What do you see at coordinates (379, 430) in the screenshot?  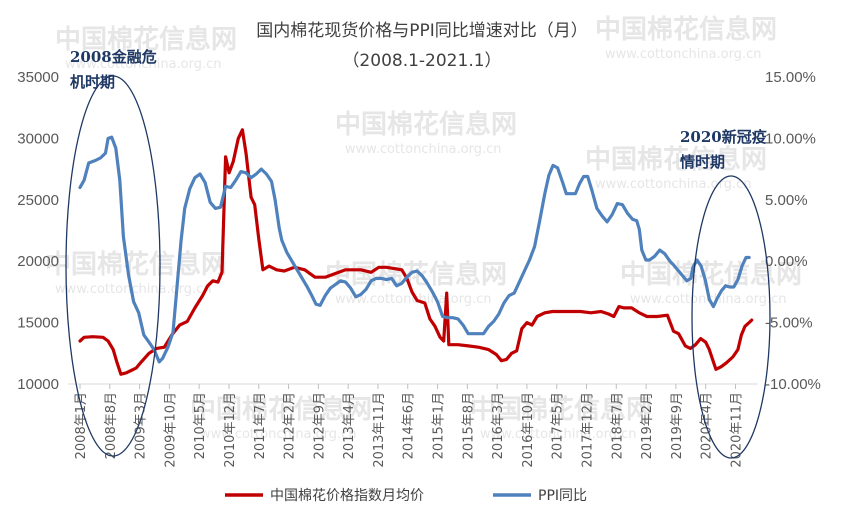 I see `x-tick-label: 2013年11月` at bounding box center [379, 430].